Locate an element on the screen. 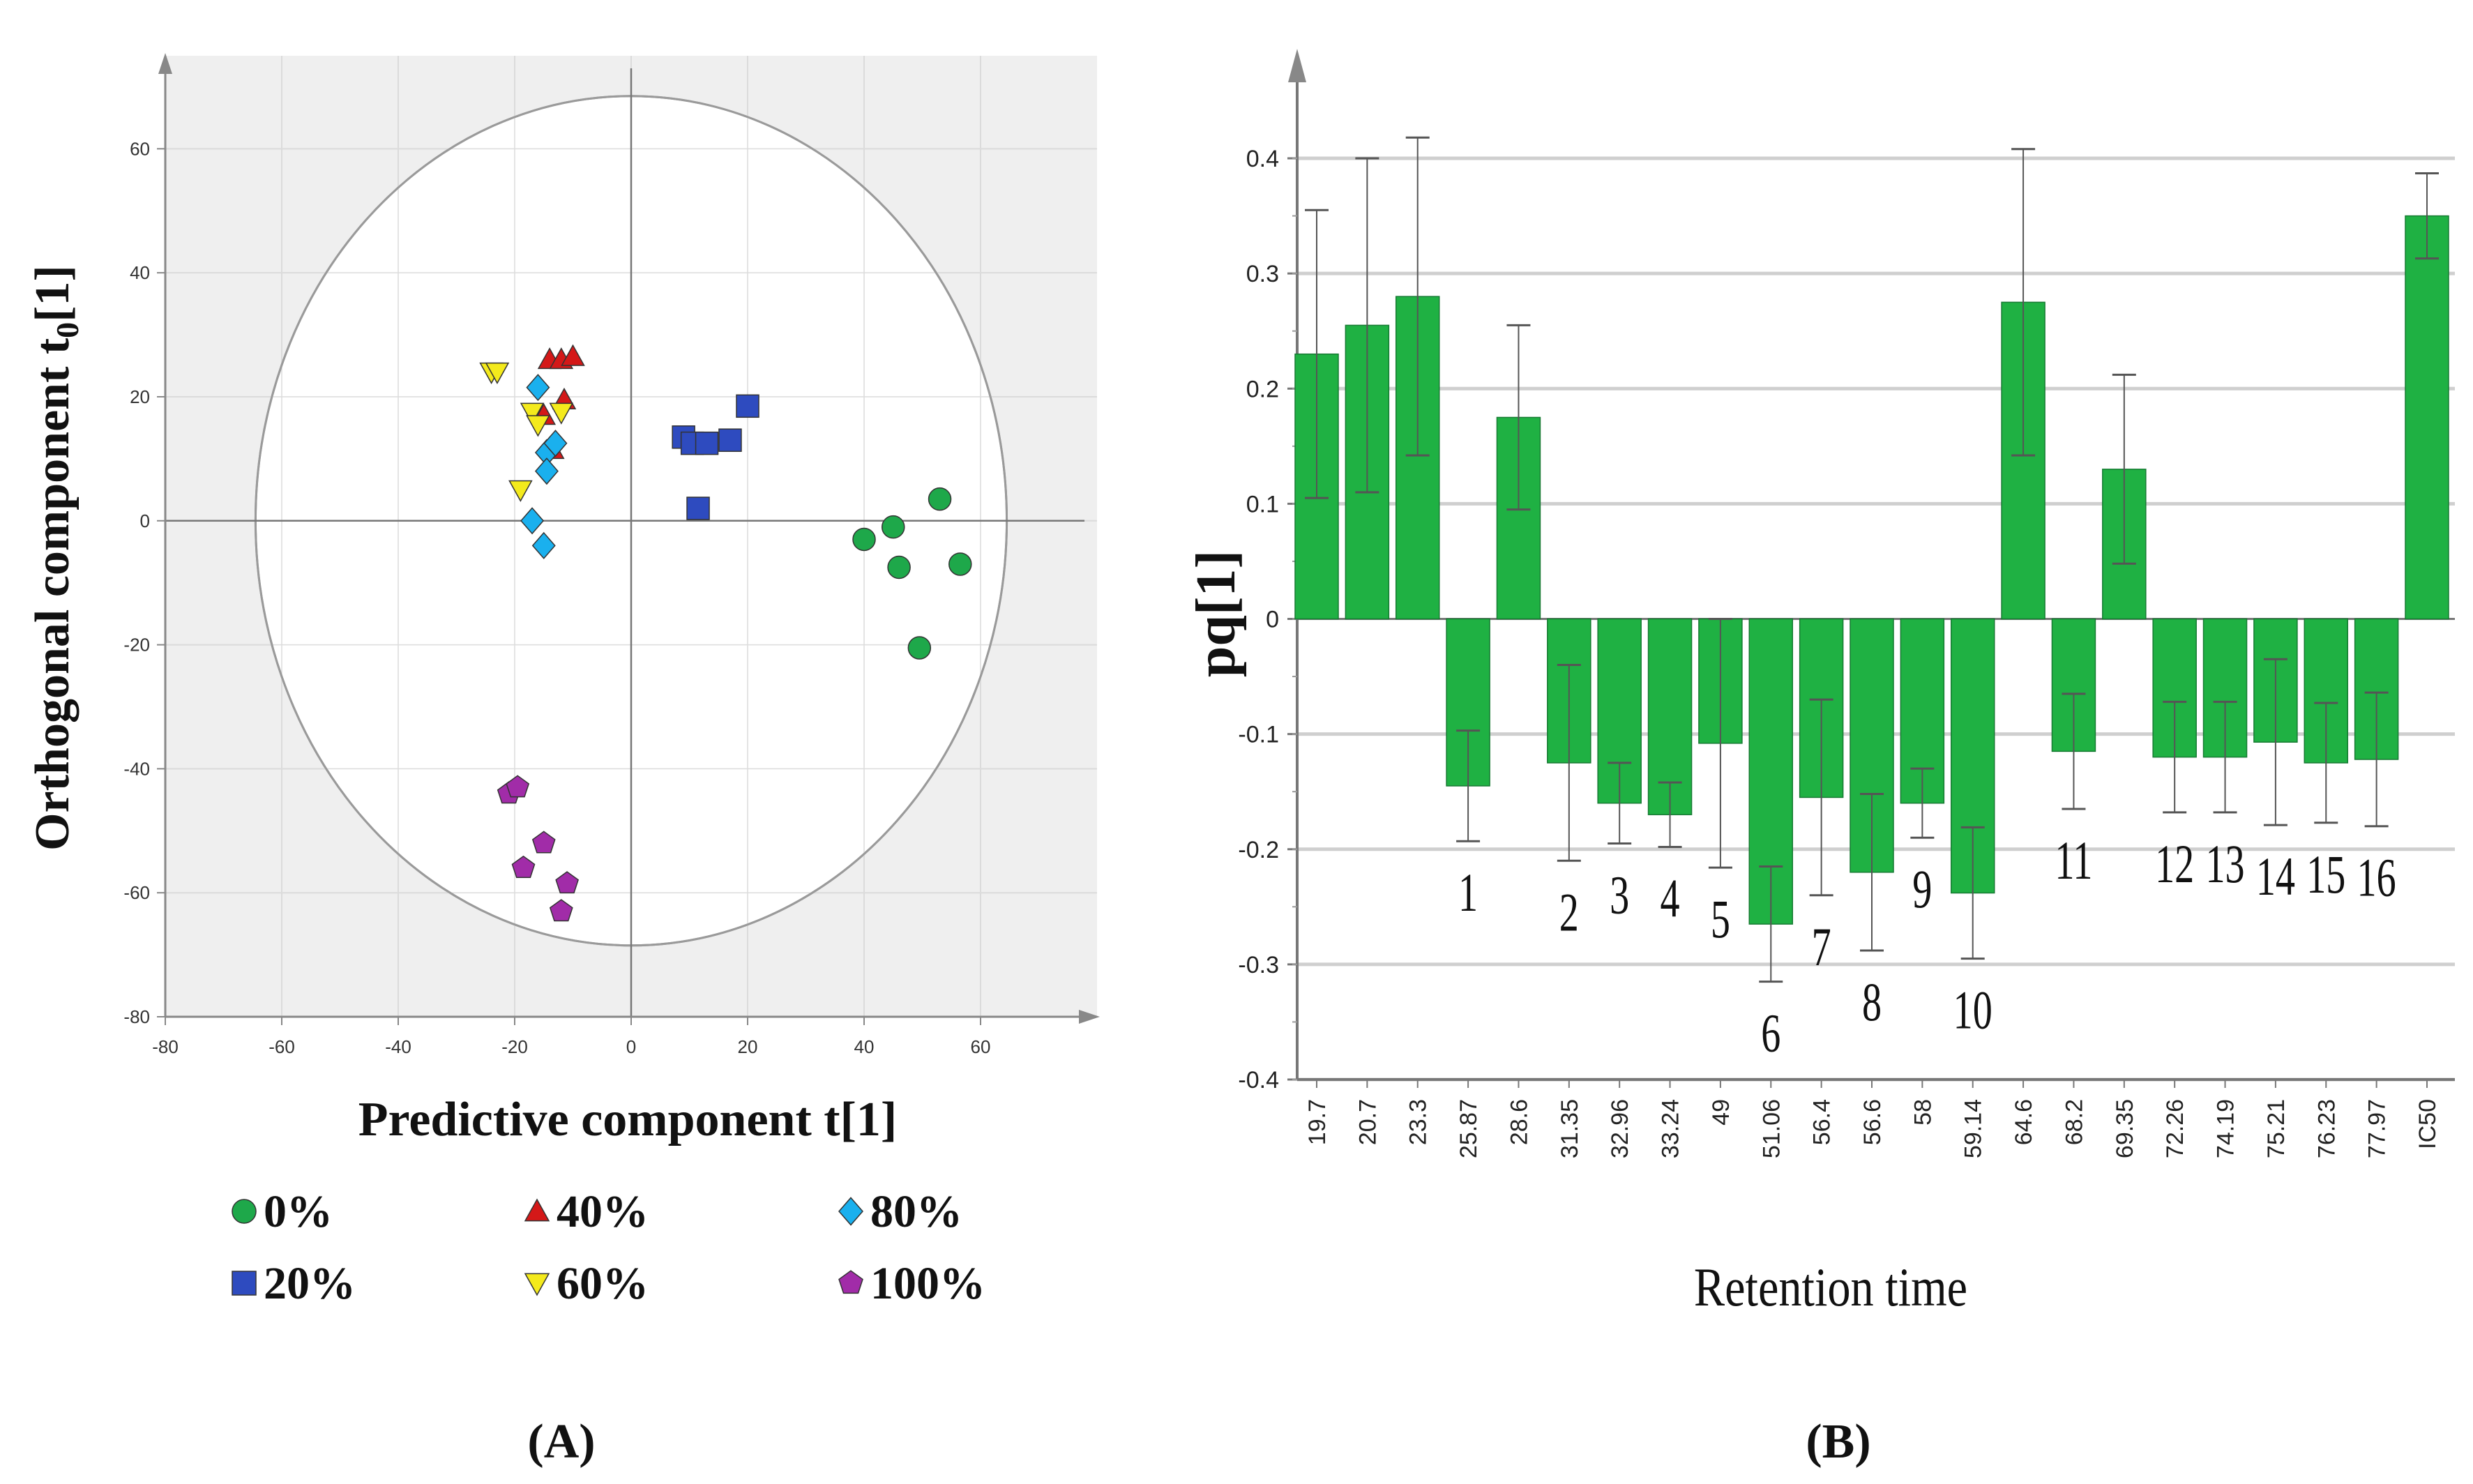  legend-label-0pct: 0% is located at coordinates (298, 1211).